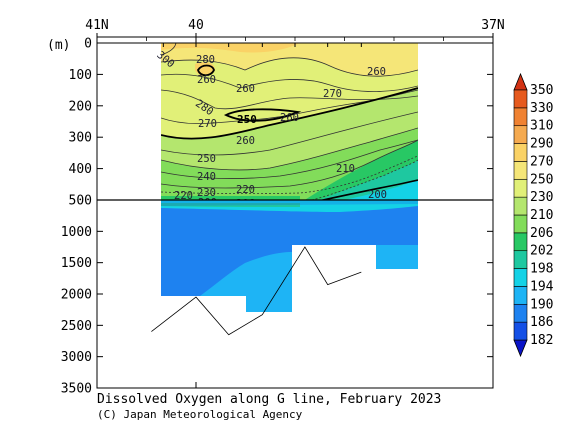  Describe the element at coordinates (541, 144) in the screenshot. I see `colorbar-label: 290` at that location.